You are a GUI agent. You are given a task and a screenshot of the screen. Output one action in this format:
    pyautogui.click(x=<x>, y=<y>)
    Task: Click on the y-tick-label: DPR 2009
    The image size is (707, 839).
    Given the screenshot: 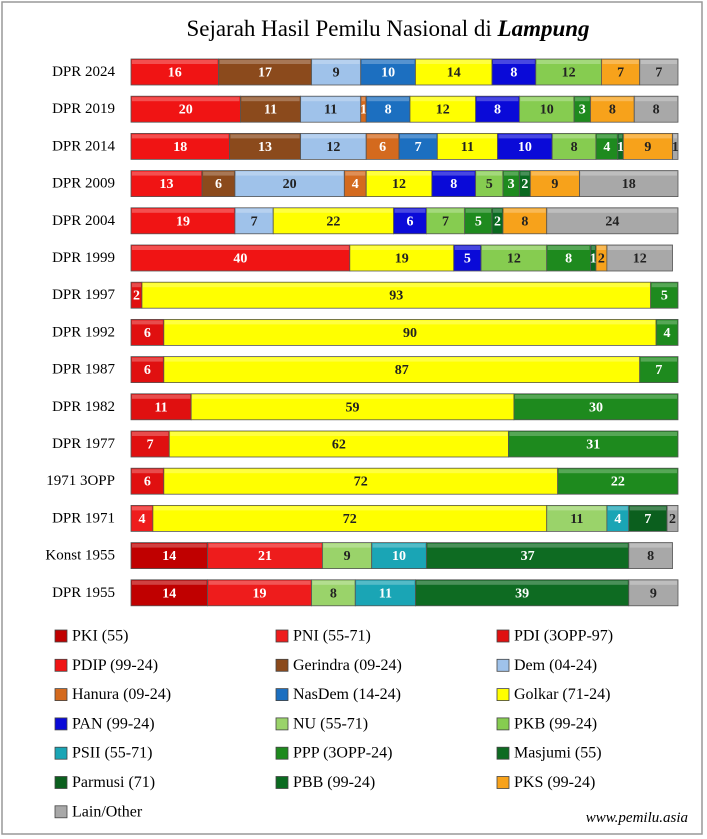 What is the action you would take?
    pyautogui.click(x=83, y=184)
    